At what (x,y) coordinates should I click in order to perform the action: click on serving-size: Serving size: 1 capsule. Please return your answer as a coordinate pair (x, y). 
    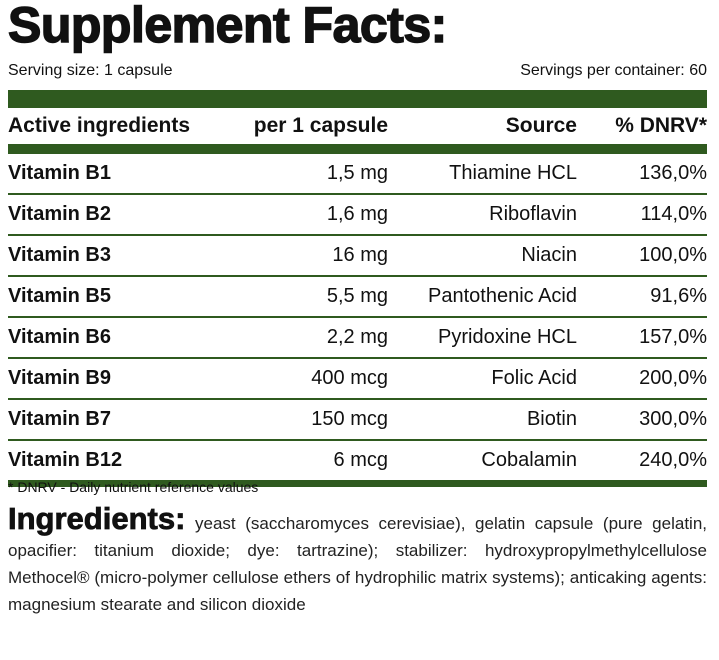
    Looking at the image, I should click on (90, 70).